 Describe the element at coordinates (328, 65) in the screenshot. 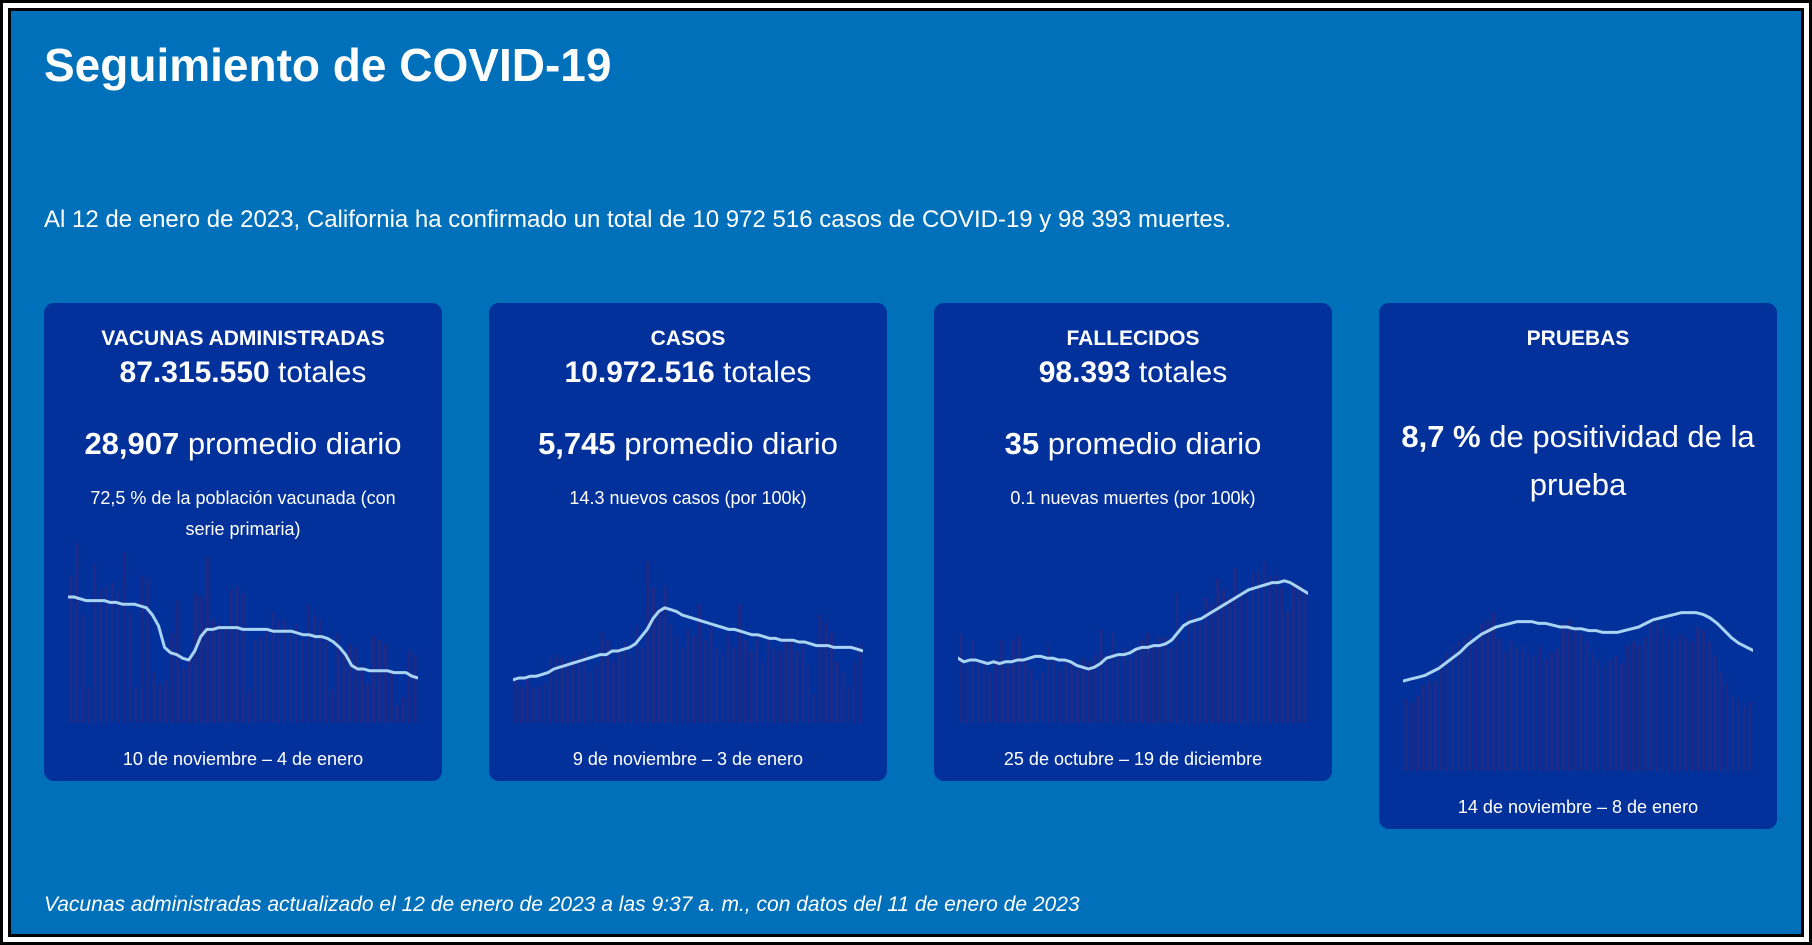

I see `page-title: Seguimiento de COVID-19` at that location.